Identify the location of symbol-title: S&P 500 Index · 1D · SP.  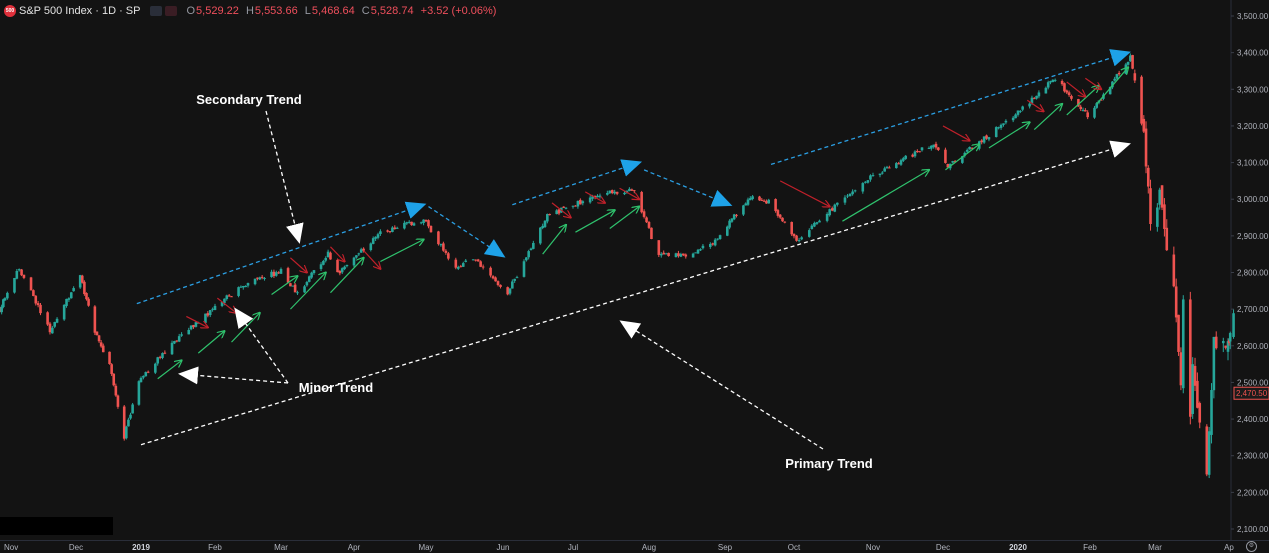
(80, 11).